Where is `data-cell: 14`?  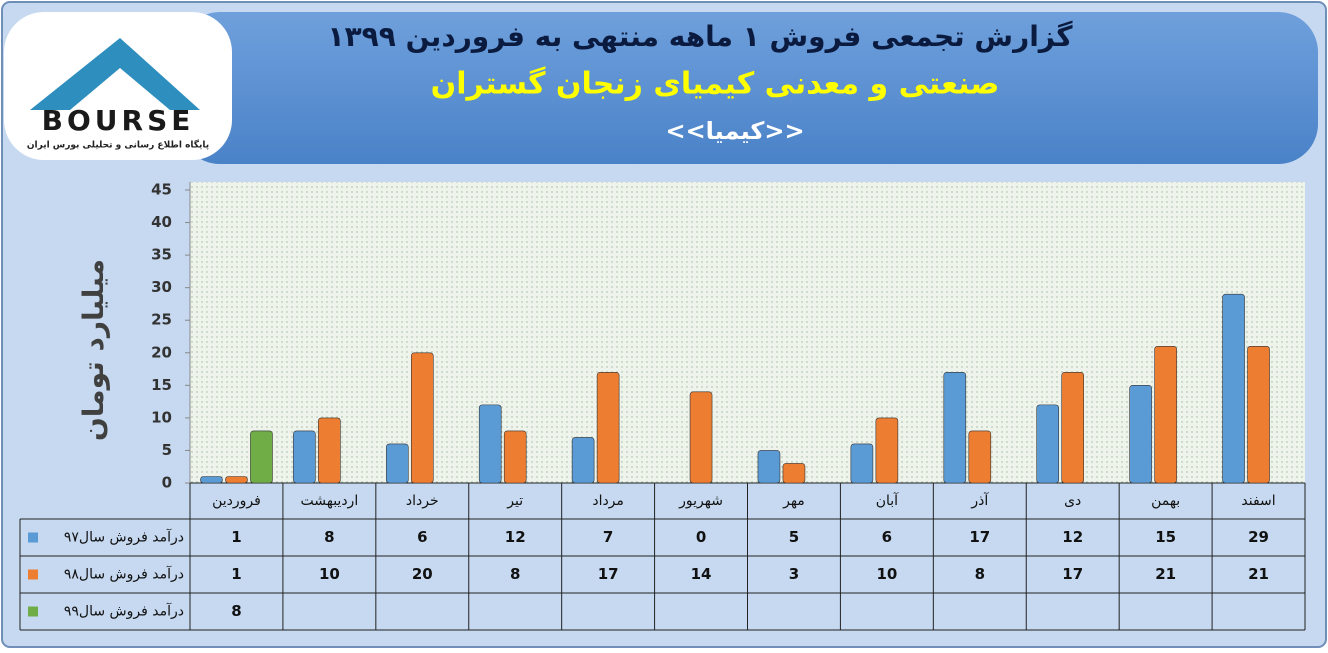 data-cell: 14 is located at coordinates (701, 574).